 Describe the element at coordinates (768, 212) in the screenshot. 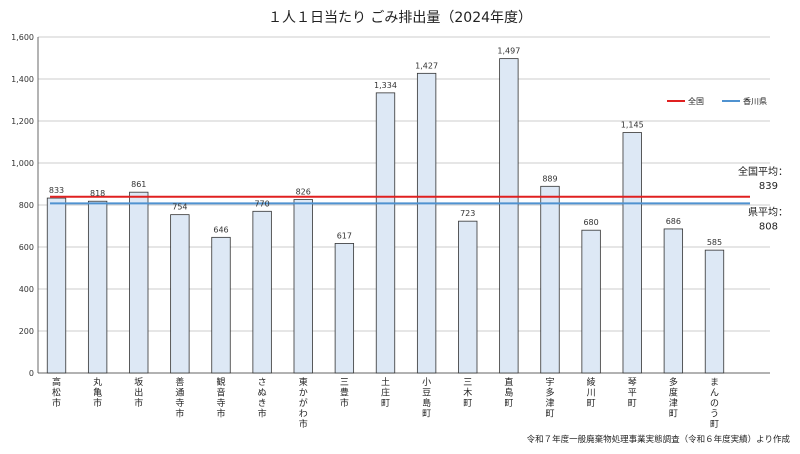

I see `average-label: 県平均：` at that location.